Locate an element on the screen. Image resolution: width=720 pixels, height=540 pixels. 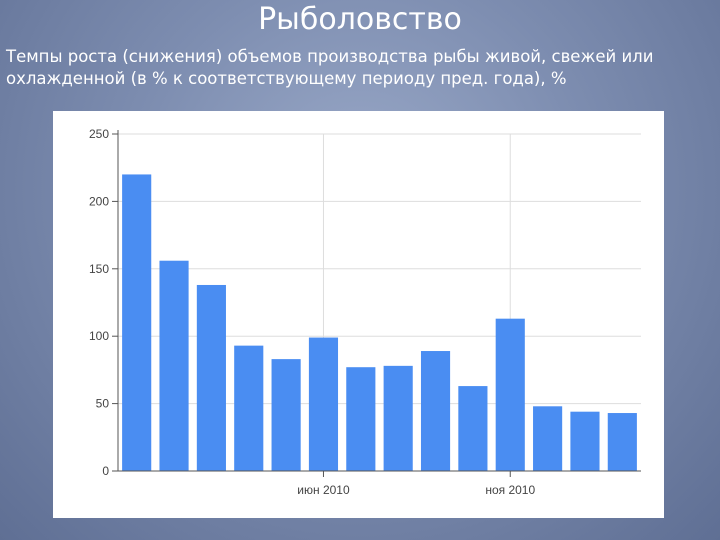
y-tick-label: 50 is located at coordinates (103, 404).